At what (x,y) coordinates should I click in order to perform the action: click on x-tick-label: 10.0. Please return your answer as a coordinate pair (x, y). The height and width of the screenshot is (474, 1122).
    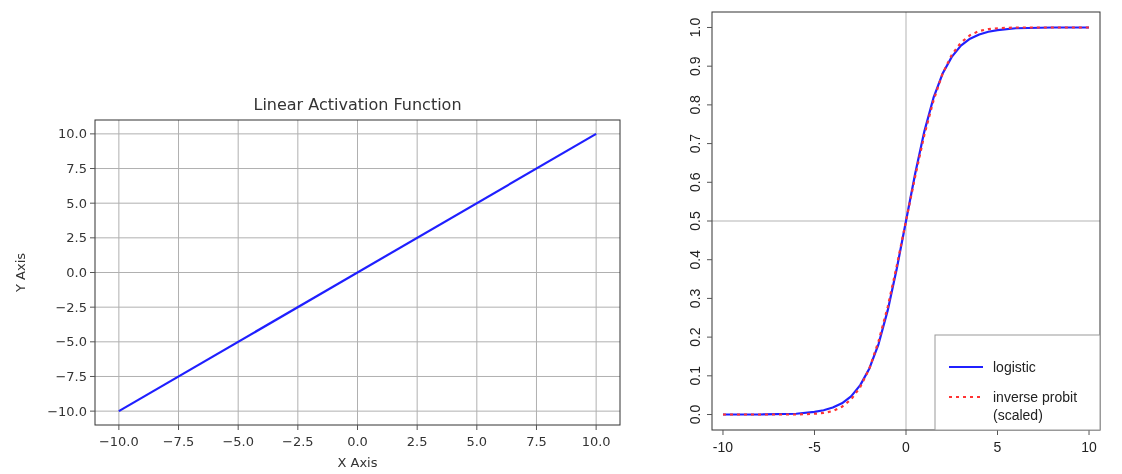
    Looking at the image, I should click on (596, 441).